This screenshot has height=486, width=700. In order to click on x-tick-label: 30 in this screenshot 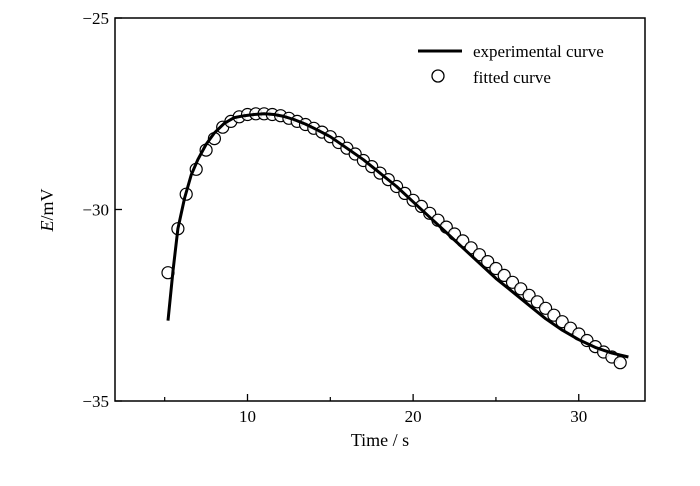, I will do `click(578, 416)`.